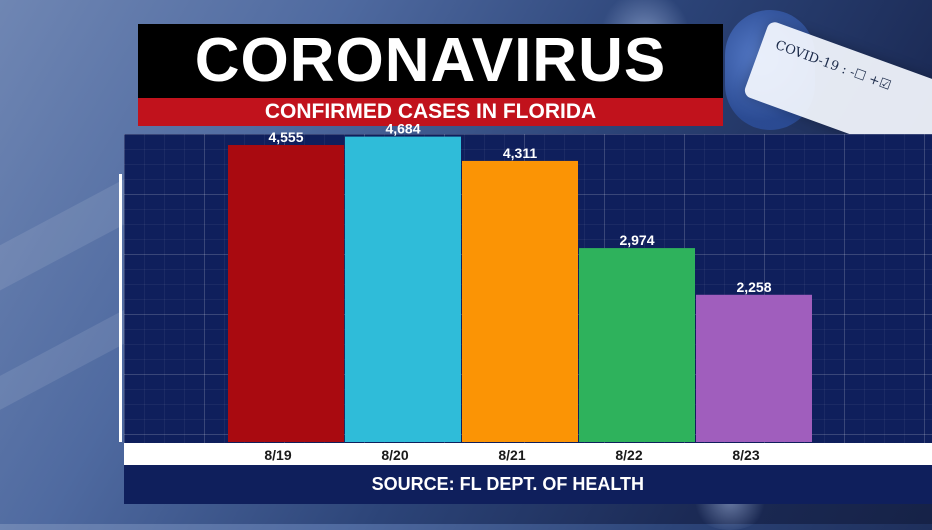  What do you see at coordinates (745, 455) in the screenshot?
I see `x-tick-label: 8/23` at bounding box center [745, 455].